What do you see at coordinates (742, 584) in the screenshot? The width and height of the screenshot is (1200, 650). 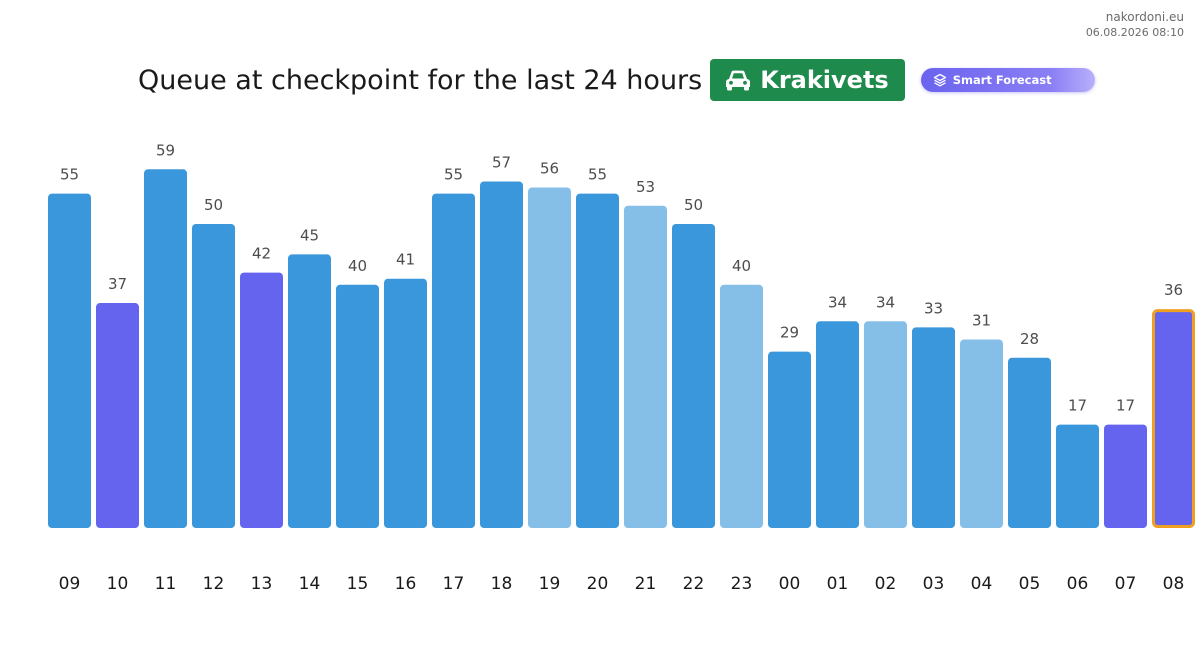 I see `x-tick-23: 23` at bounding box center [742, 584].